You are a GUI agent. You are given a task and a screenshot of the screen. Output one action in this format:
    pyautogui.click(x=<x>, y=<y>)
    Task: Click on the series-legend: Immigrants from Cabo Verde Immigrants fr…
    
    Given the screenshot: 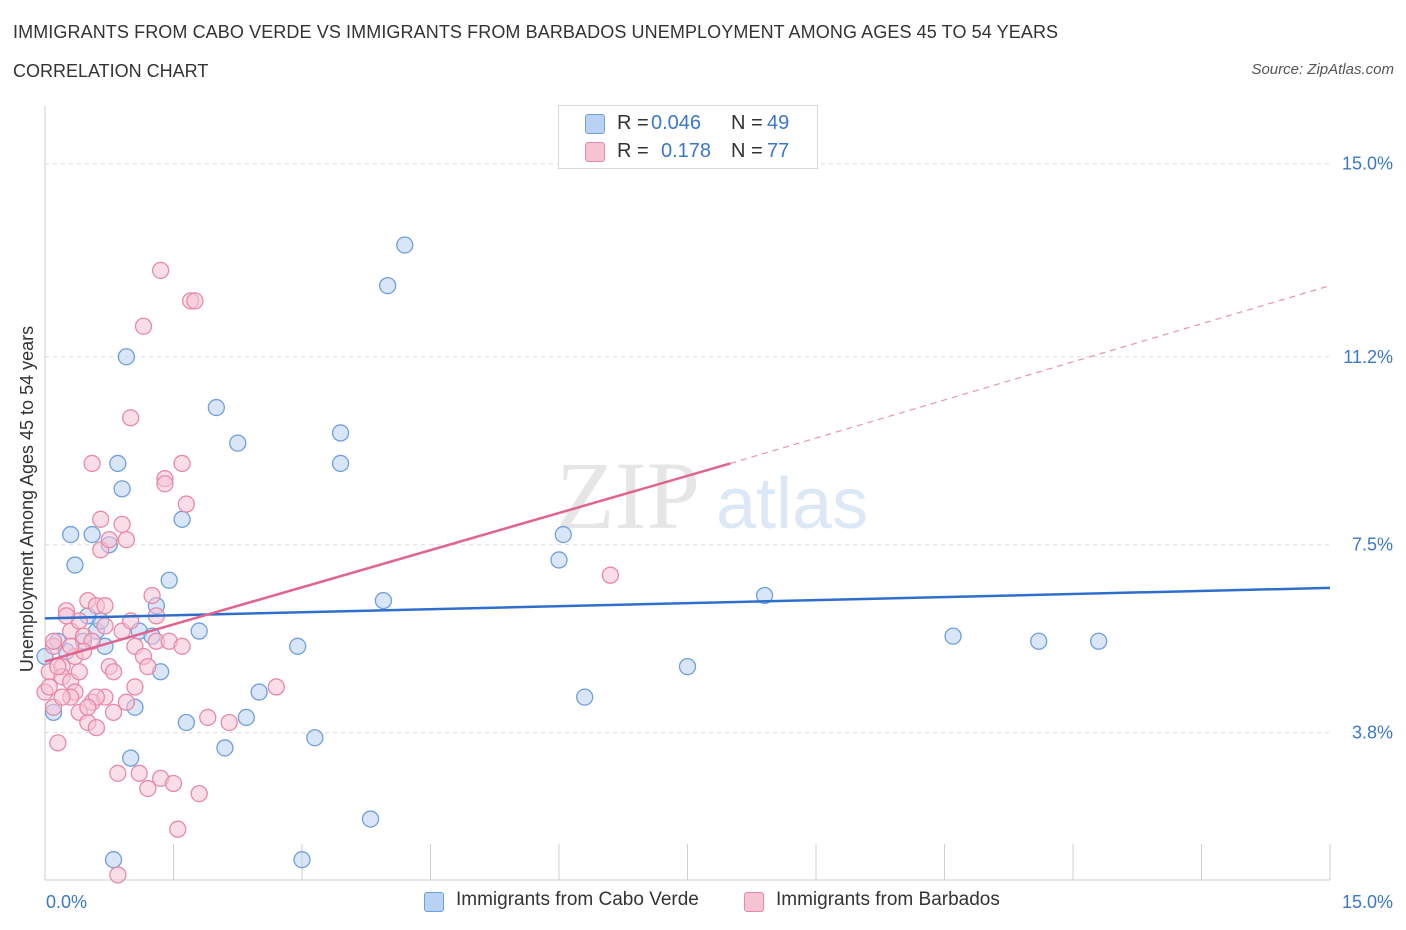 What is the action you would take?
    pyautogui.click(x=703, y=902)
    